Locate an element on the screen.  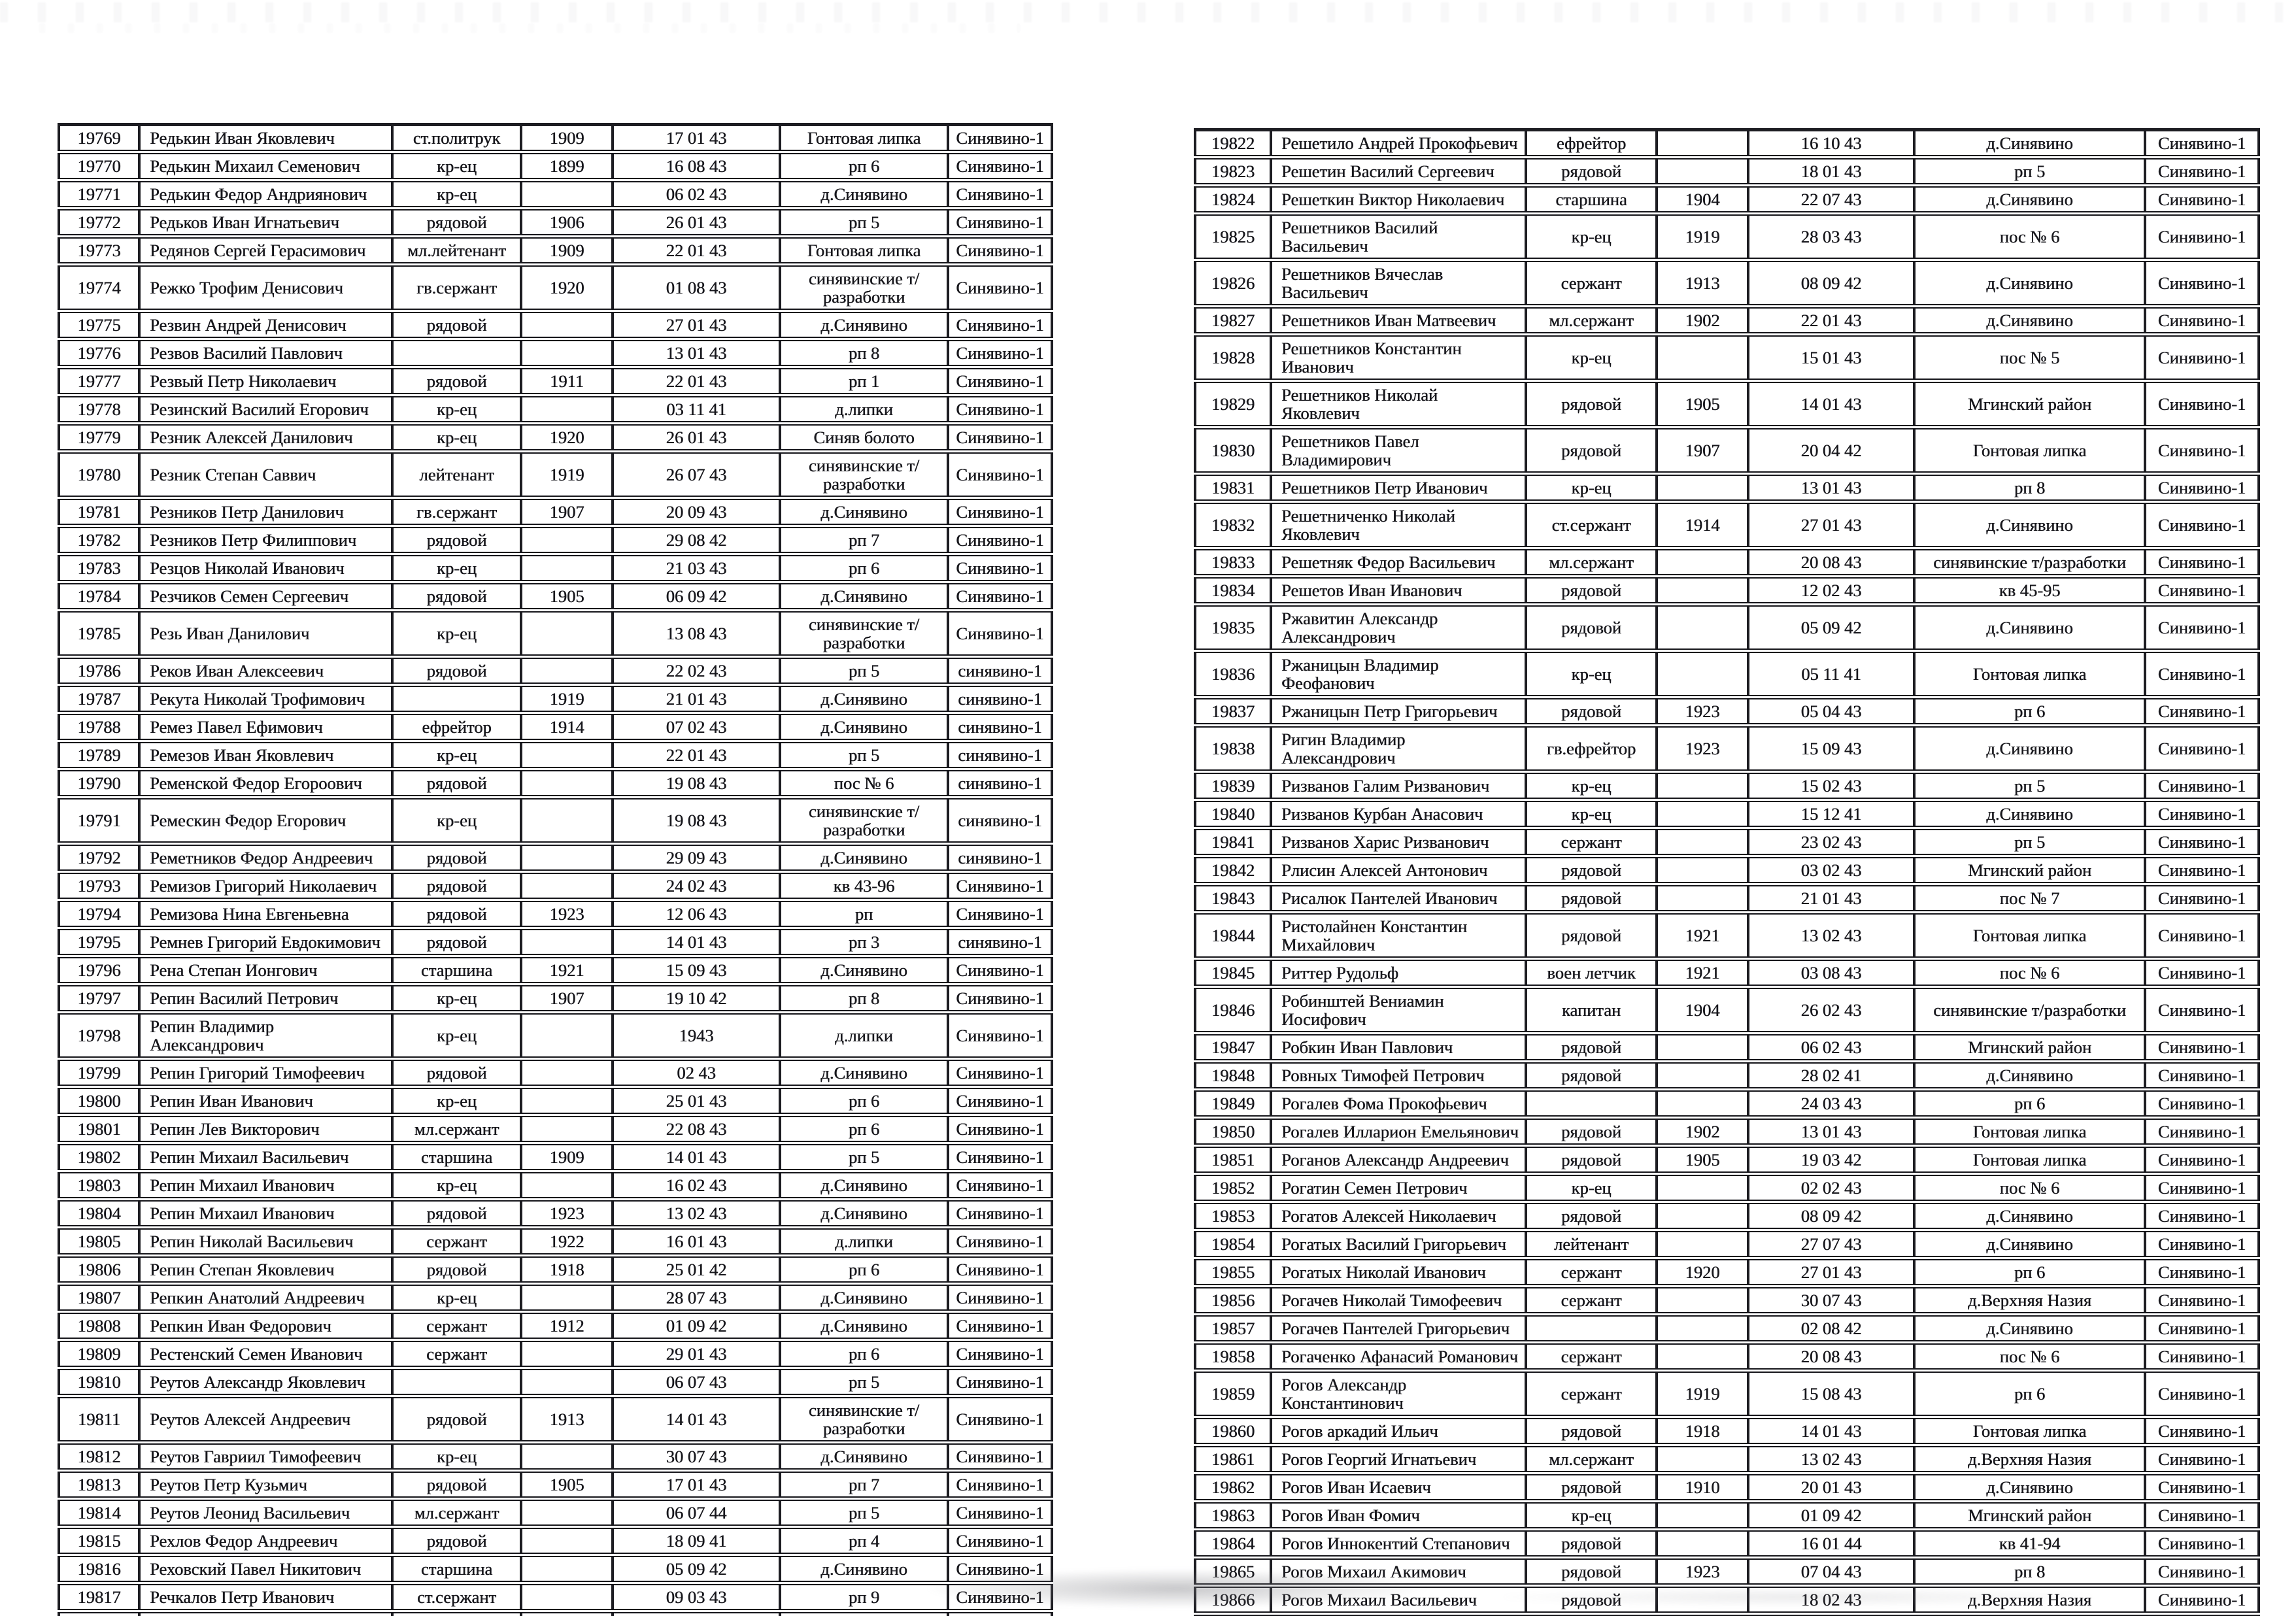
cell-death-date: 20 01 43 is located at coordinates (1832, 1488).